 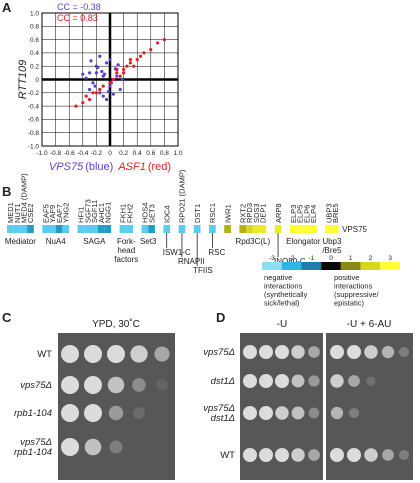 I want to click on x-tick-label: -0.8, so click(x=56, y=153).